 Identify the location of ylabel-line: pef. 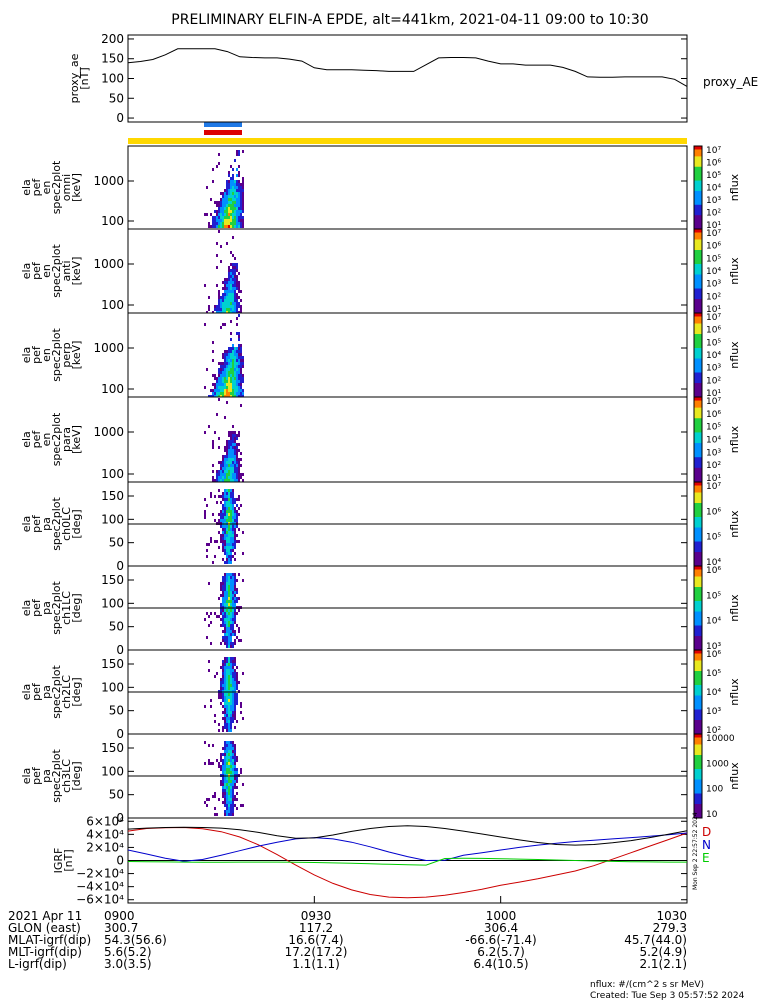
(36, 775).